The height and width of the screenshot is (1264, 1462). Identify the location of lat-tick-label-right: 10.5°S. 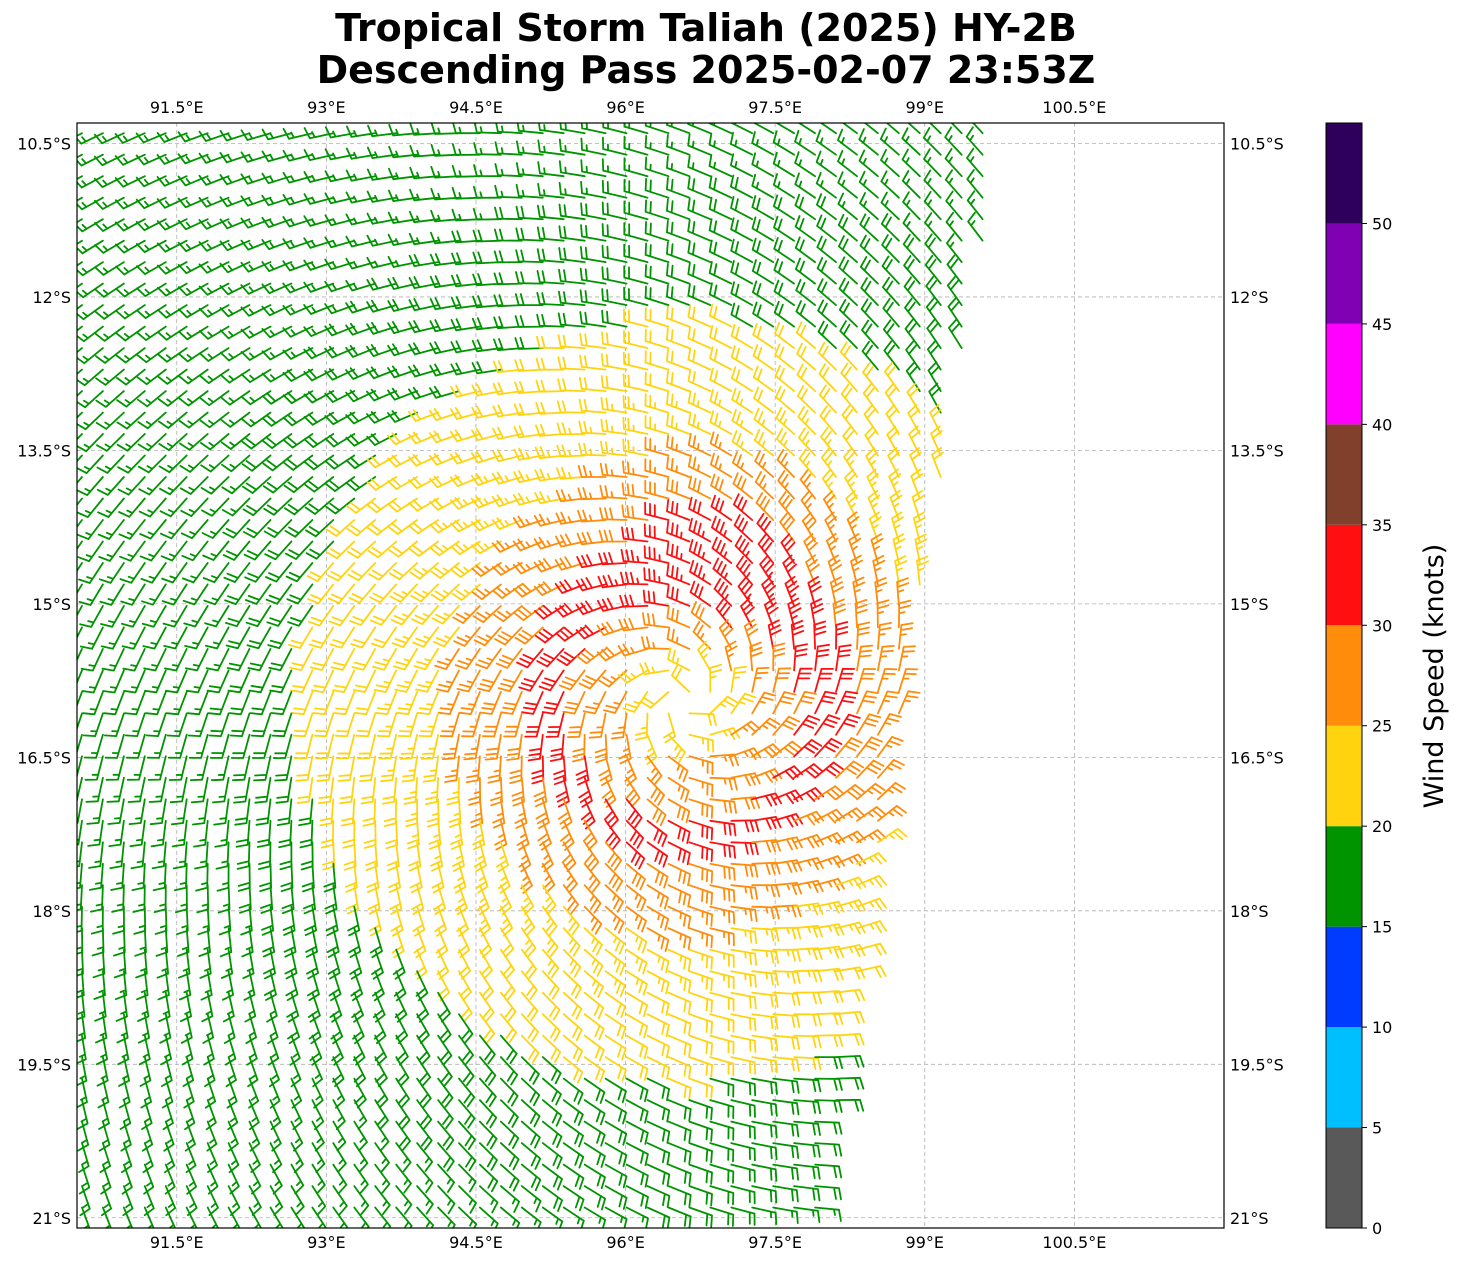
(1257, 143).